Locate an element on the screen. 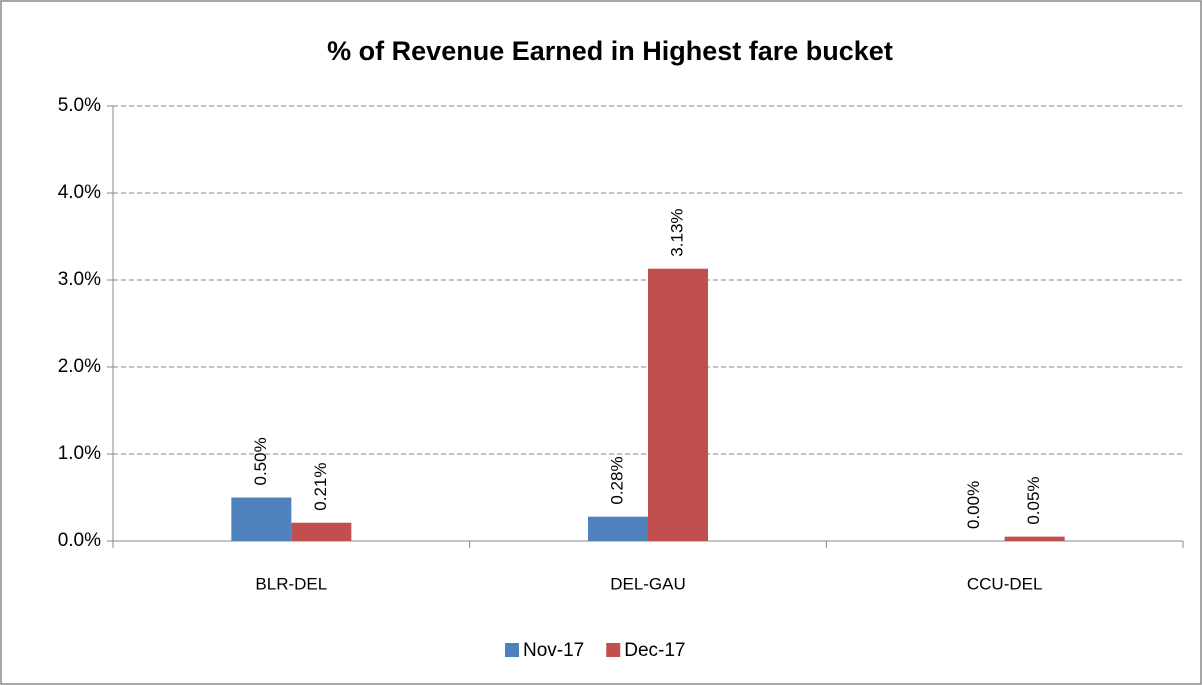 This screenshot has height=685, width=1202. x-tick-label: CCU-DEL is located at coordinates (1005, 583).